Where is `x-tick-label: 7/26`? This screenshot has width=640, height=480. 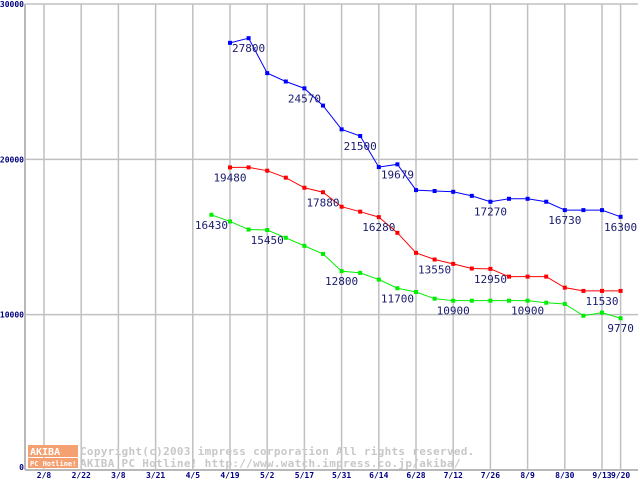
x-tick-label: 7/26 is located at coordinates (490, 475).